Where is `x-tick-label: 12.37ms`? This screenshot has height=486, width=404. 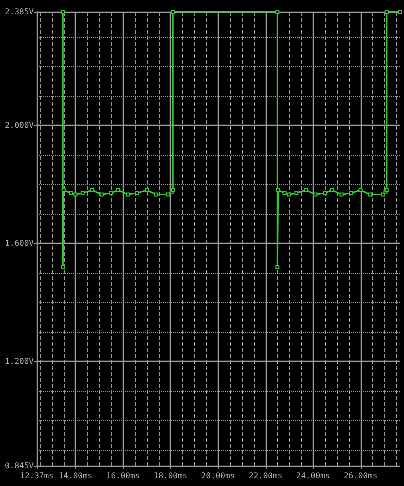 x-tick-label: 12.37ms is located at coordinates (37, 476).